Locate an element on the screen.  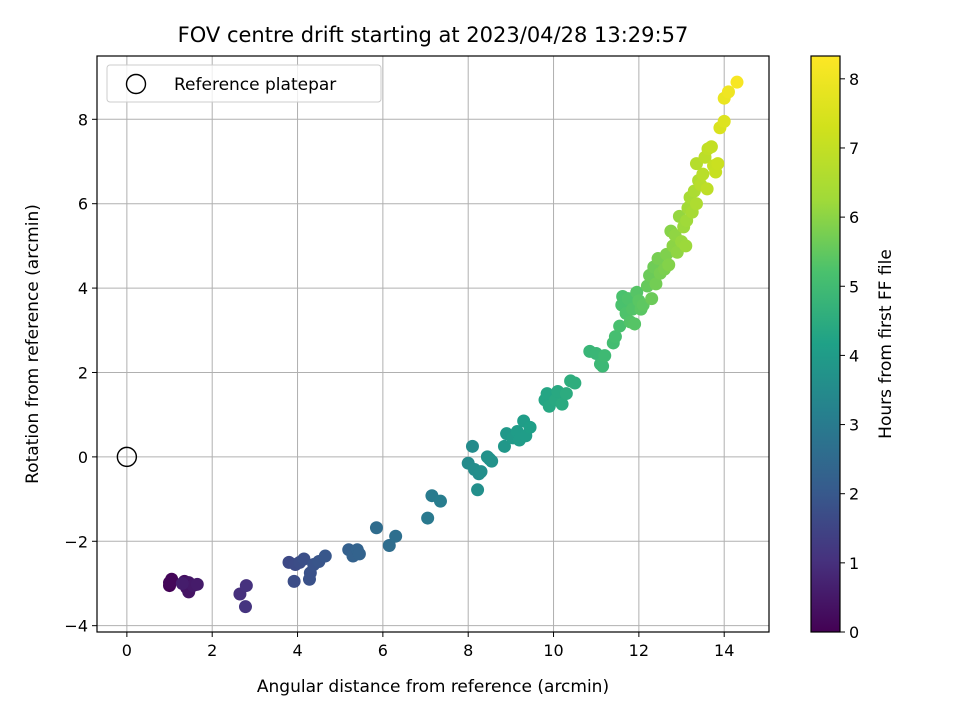
x-tick-label: 4 is located at coordinates (297, 650).